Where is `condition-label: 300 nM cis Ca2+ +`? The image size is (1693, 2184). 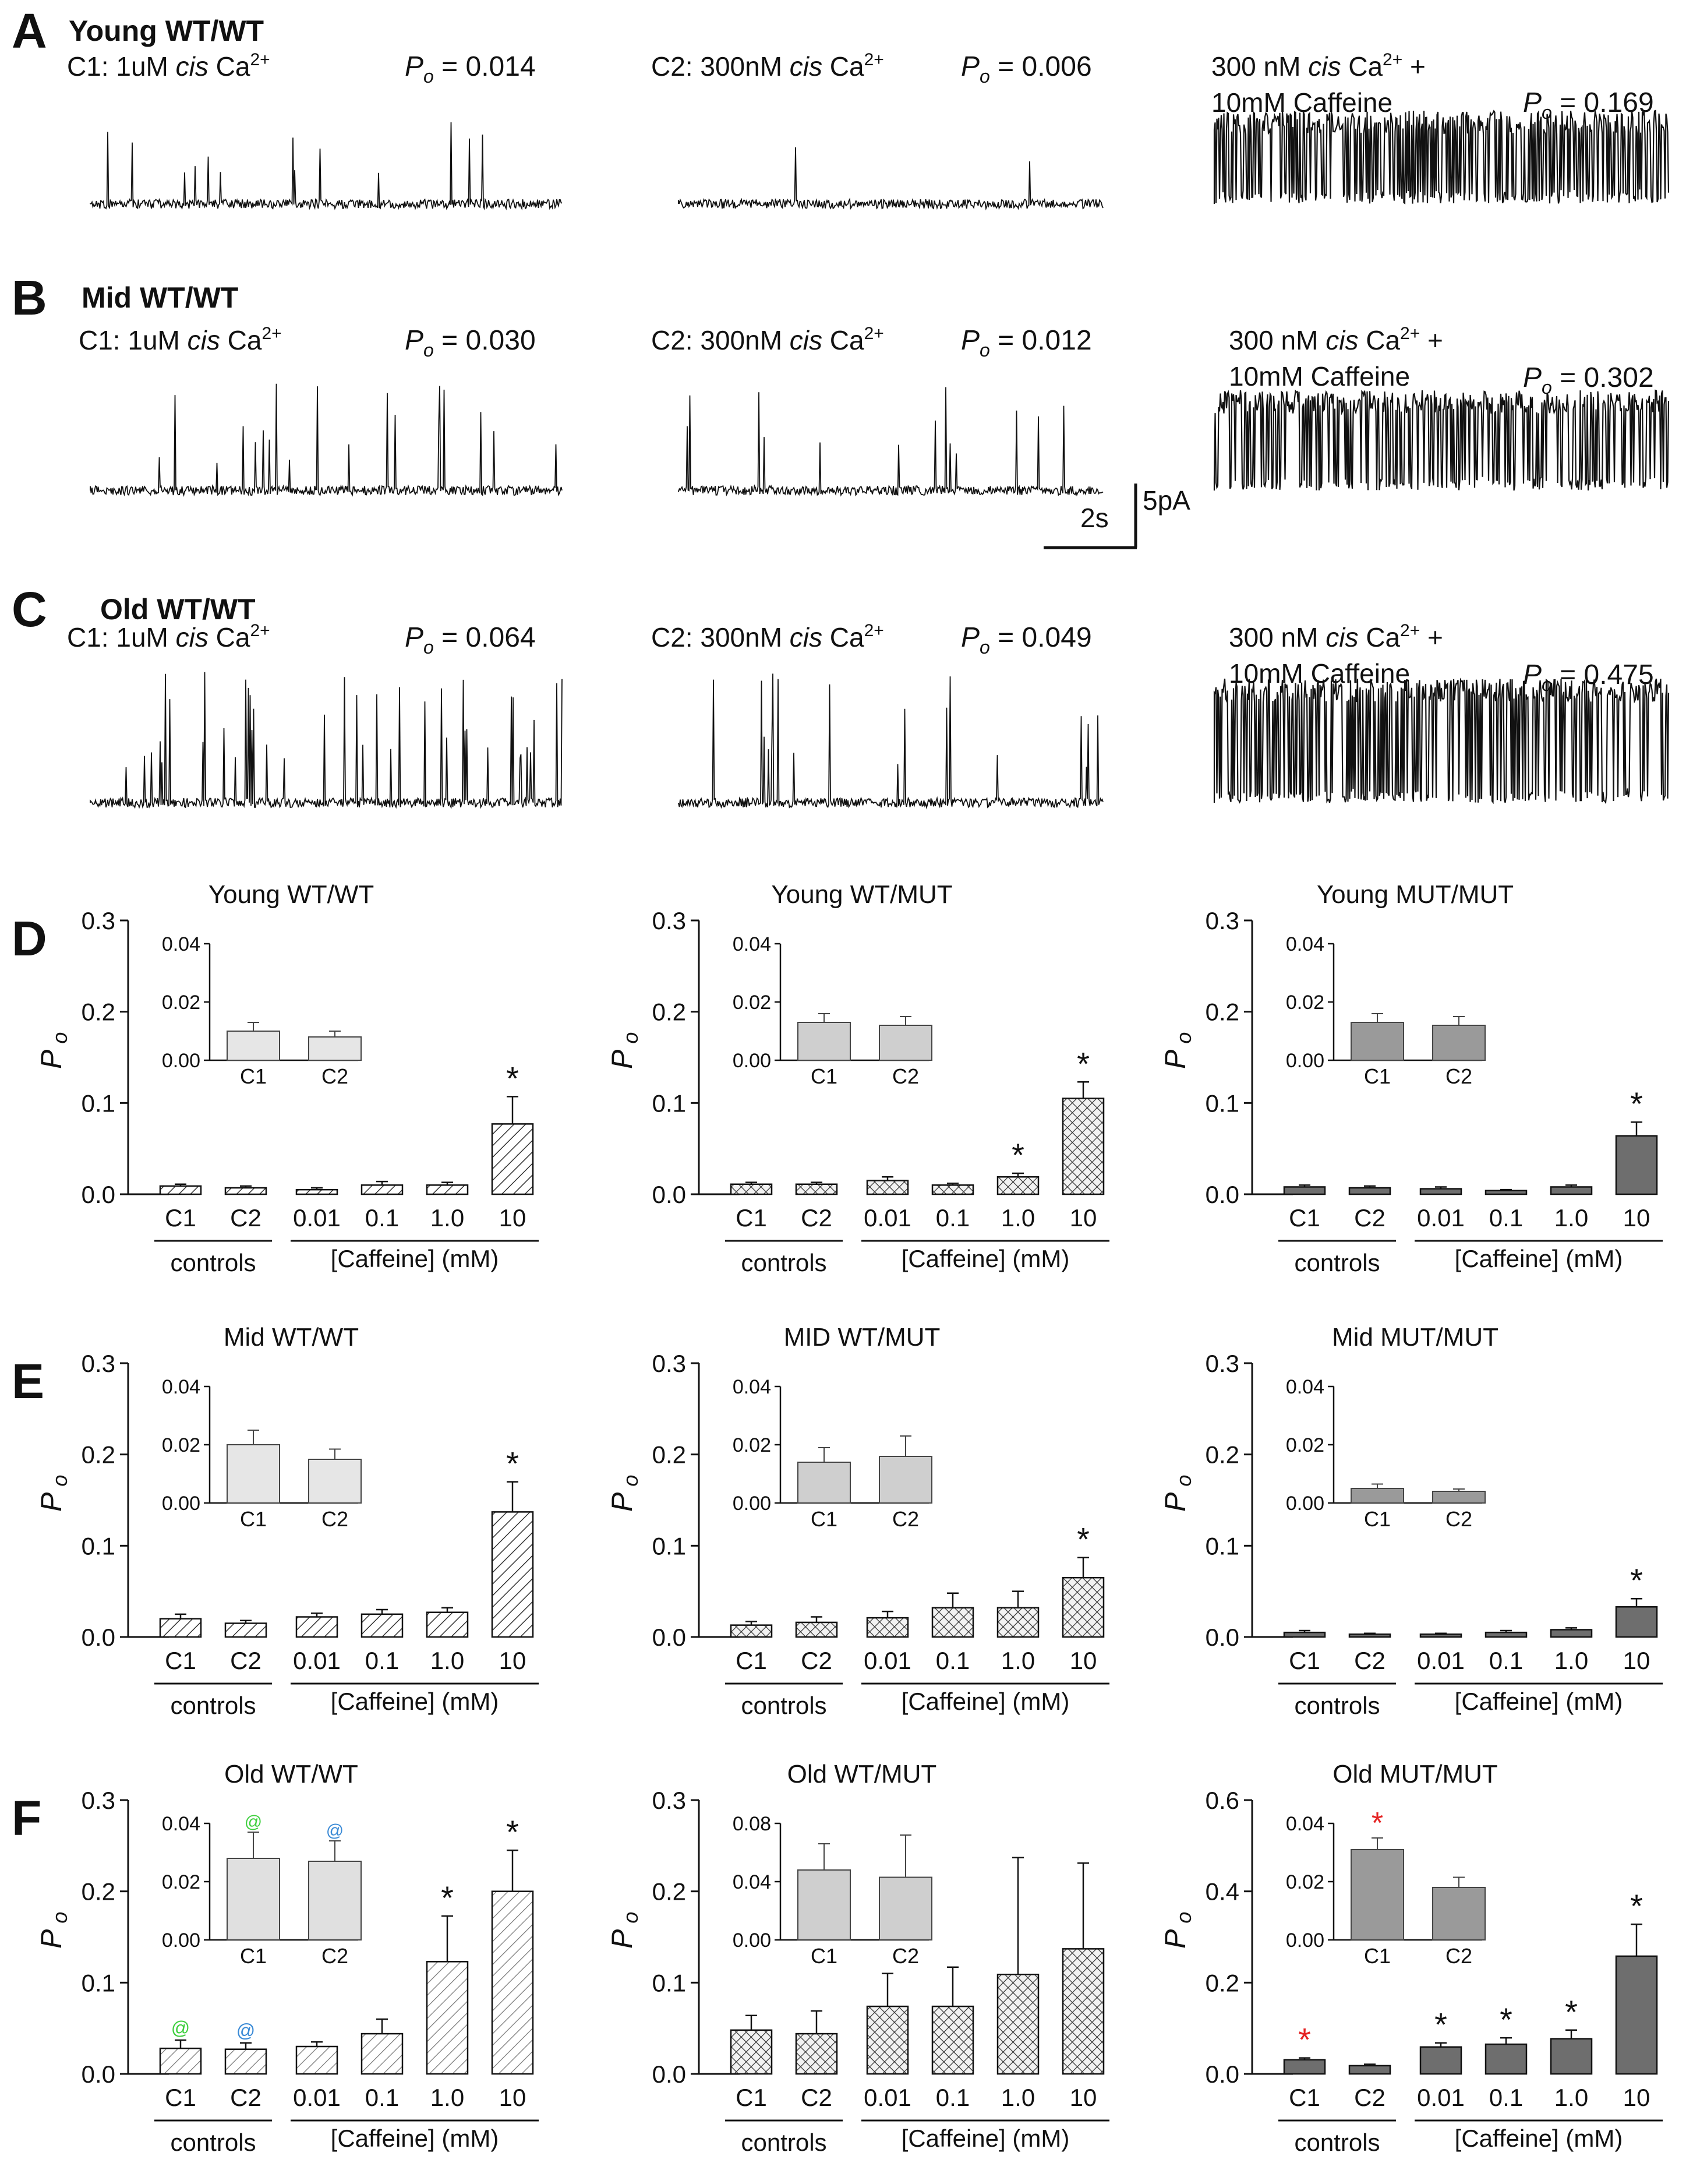
condition-label: 300 nM cis Ca2+ + is located at coordinates (1336, 636).